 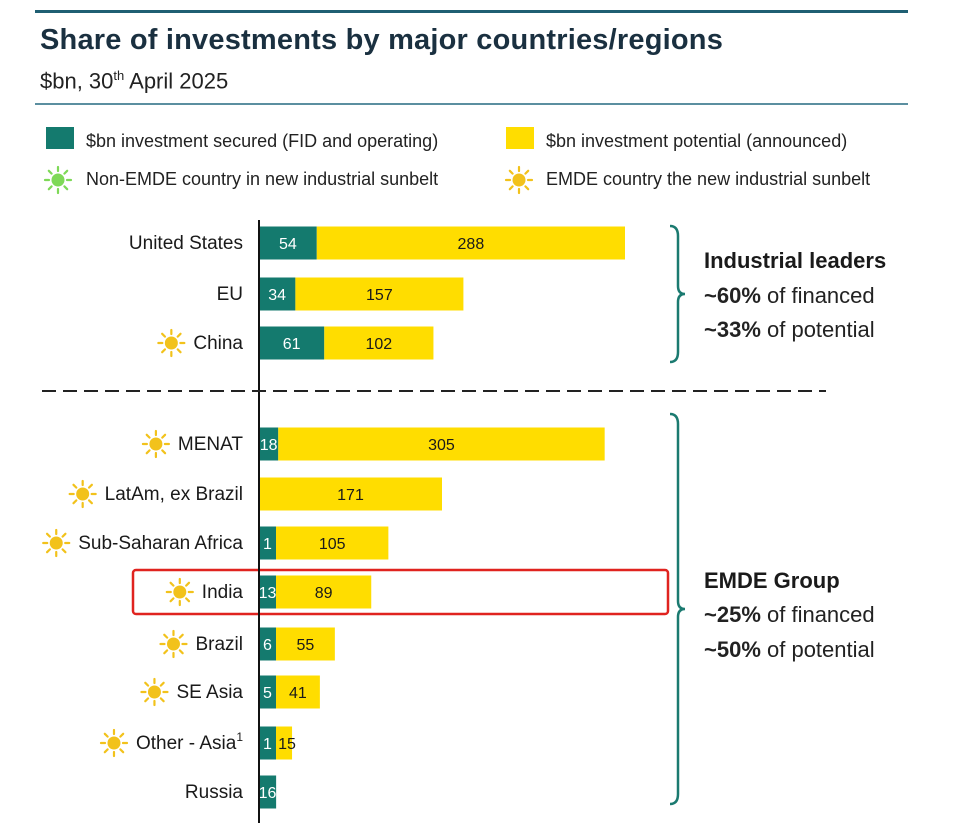 I want to click on value-secured-se-asia: 5, so click(x=267, y=693).